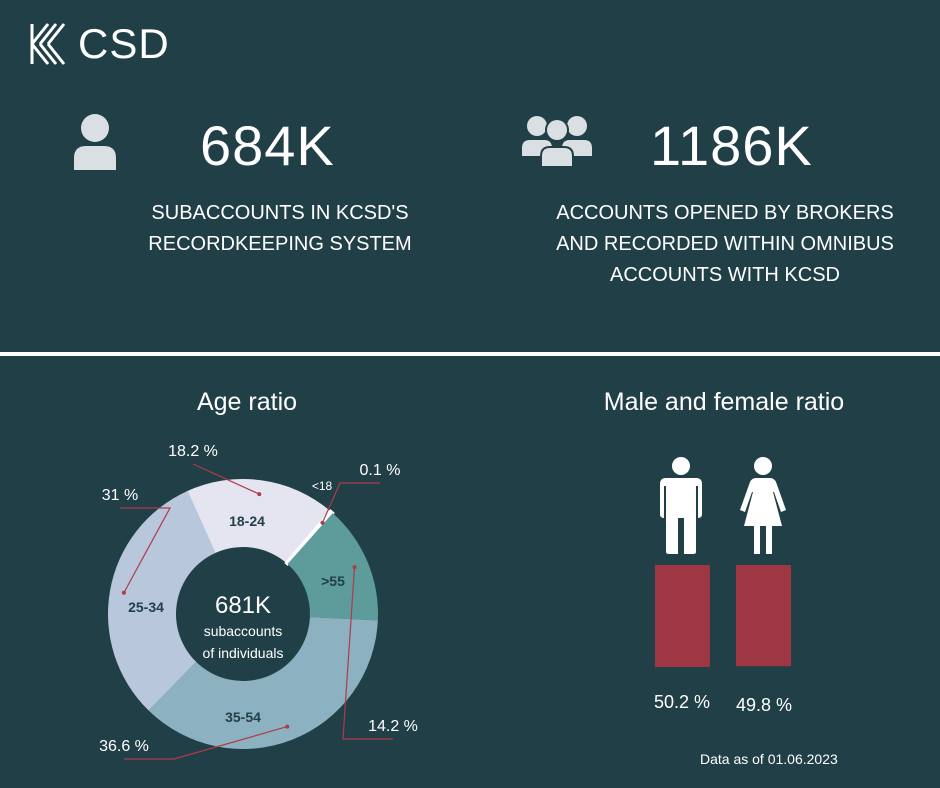 This screenshot has width=940, height=788. What do you see at coordinates (243, 631) in the screenshot?
I see `donut-center-line-1: subaccounts` at bounding box center [243, 631].